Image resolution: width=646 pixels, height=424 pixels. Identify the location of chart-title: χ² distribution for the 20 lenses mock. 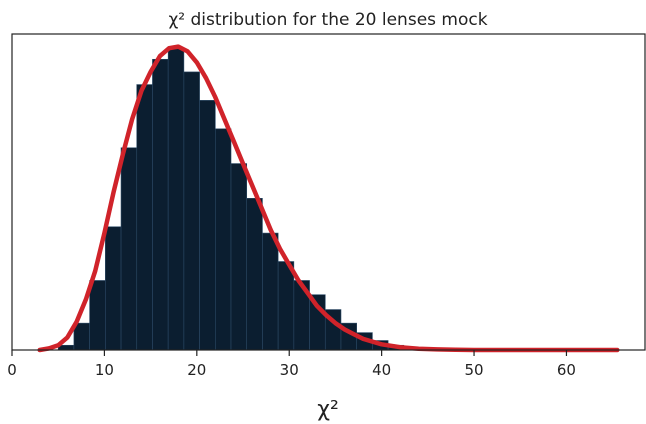
(327, 20).